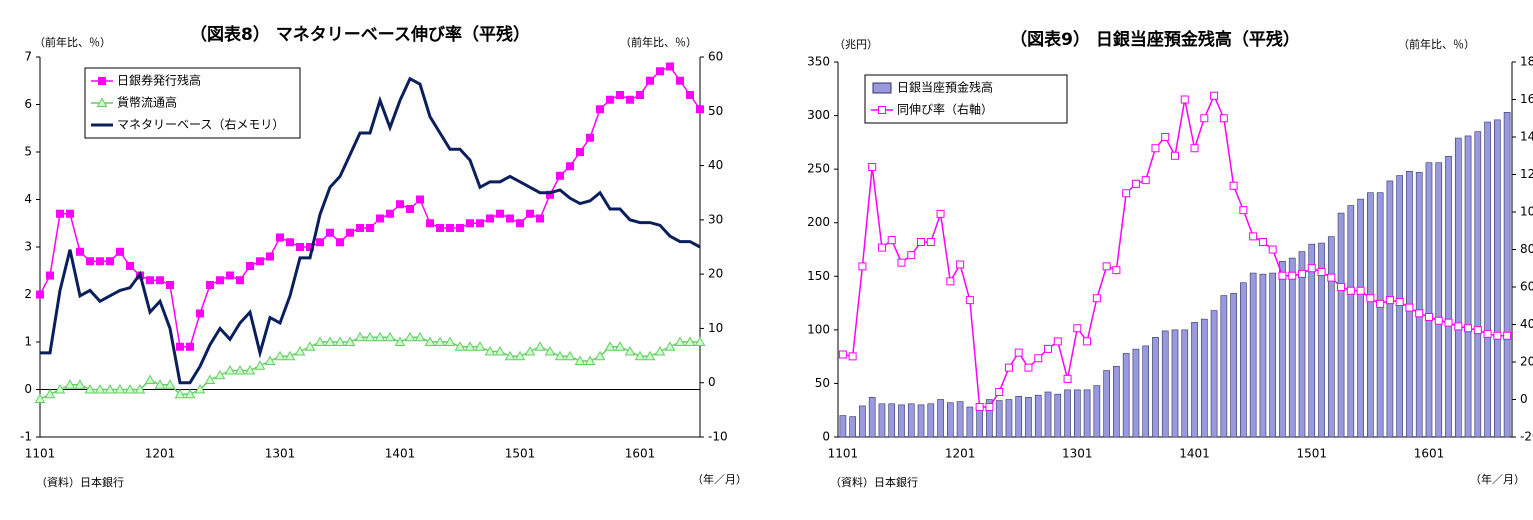  I want to click on x-axis-label: （年／月）, so click(1497, 479).